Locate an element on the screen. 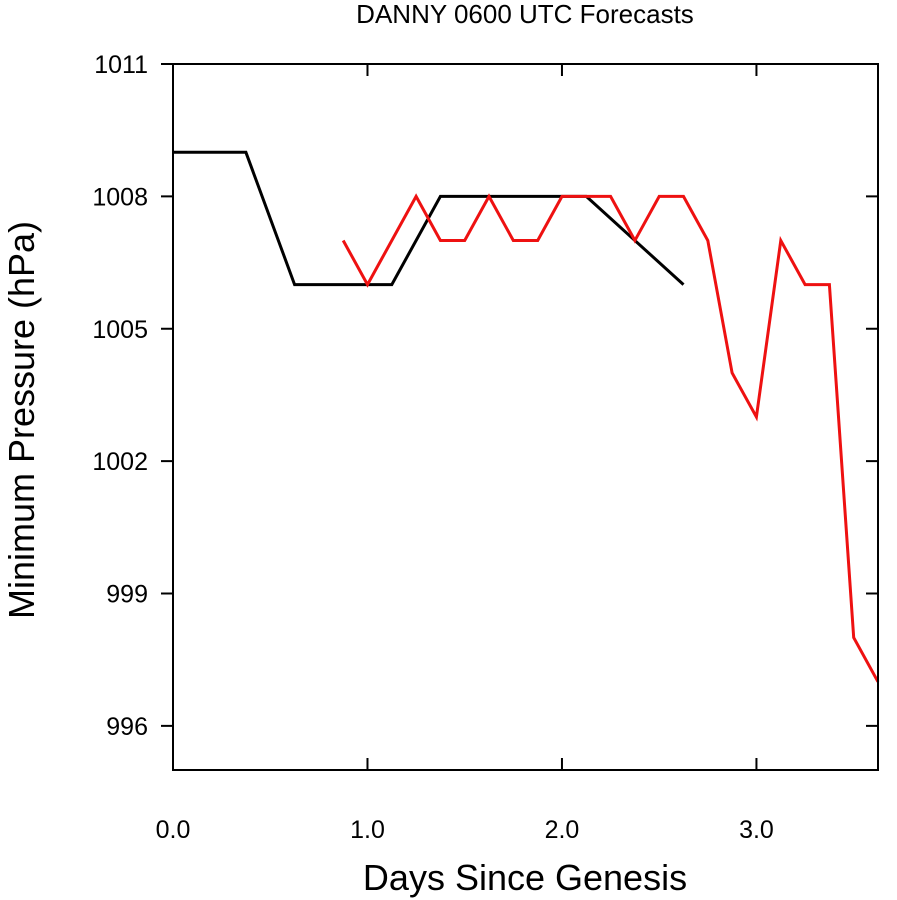 This screenshot has width=897, height=900. x-tick-label: 0.0 is located at coordinates (173, 830).